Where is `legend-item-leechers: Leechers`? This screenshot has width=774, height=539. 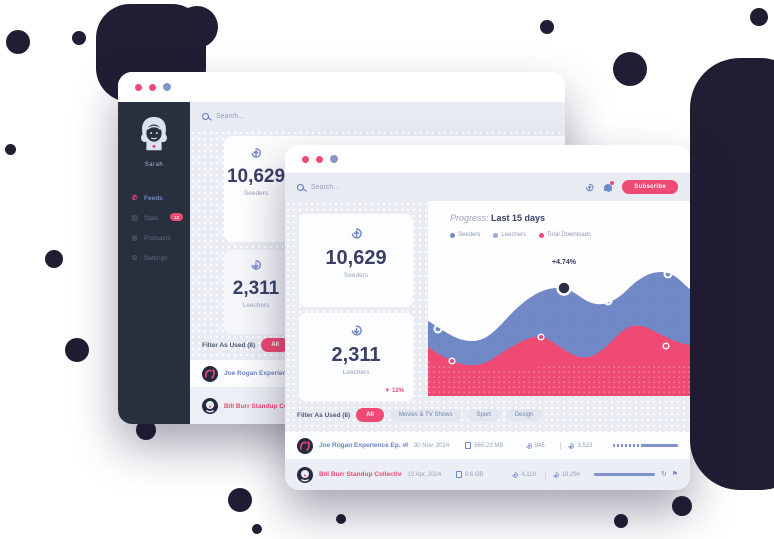
legend-item-leechers: Leechers is located at coordinates (509, 235).